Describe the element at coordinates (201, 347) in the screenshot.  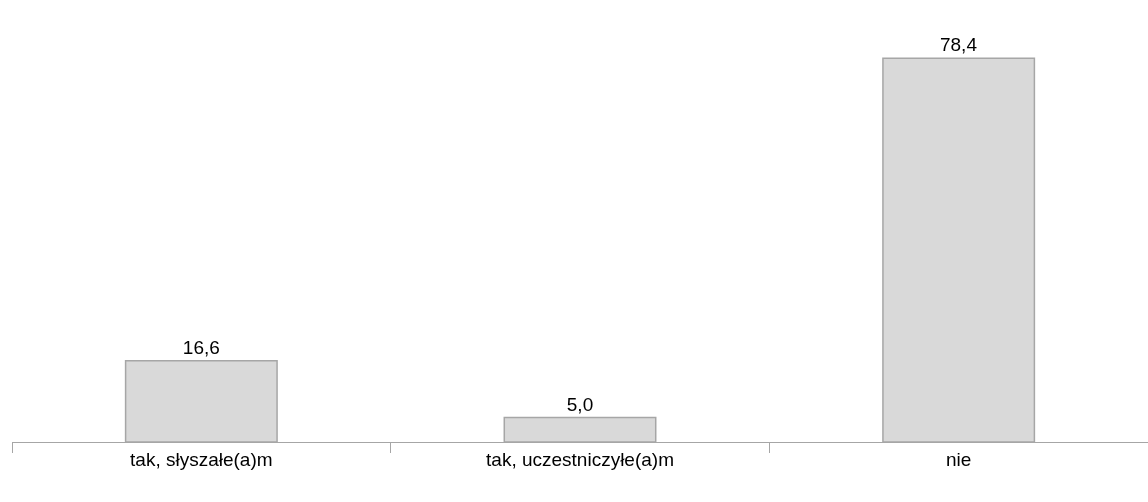
I see `data-label: 16,6` at that location.